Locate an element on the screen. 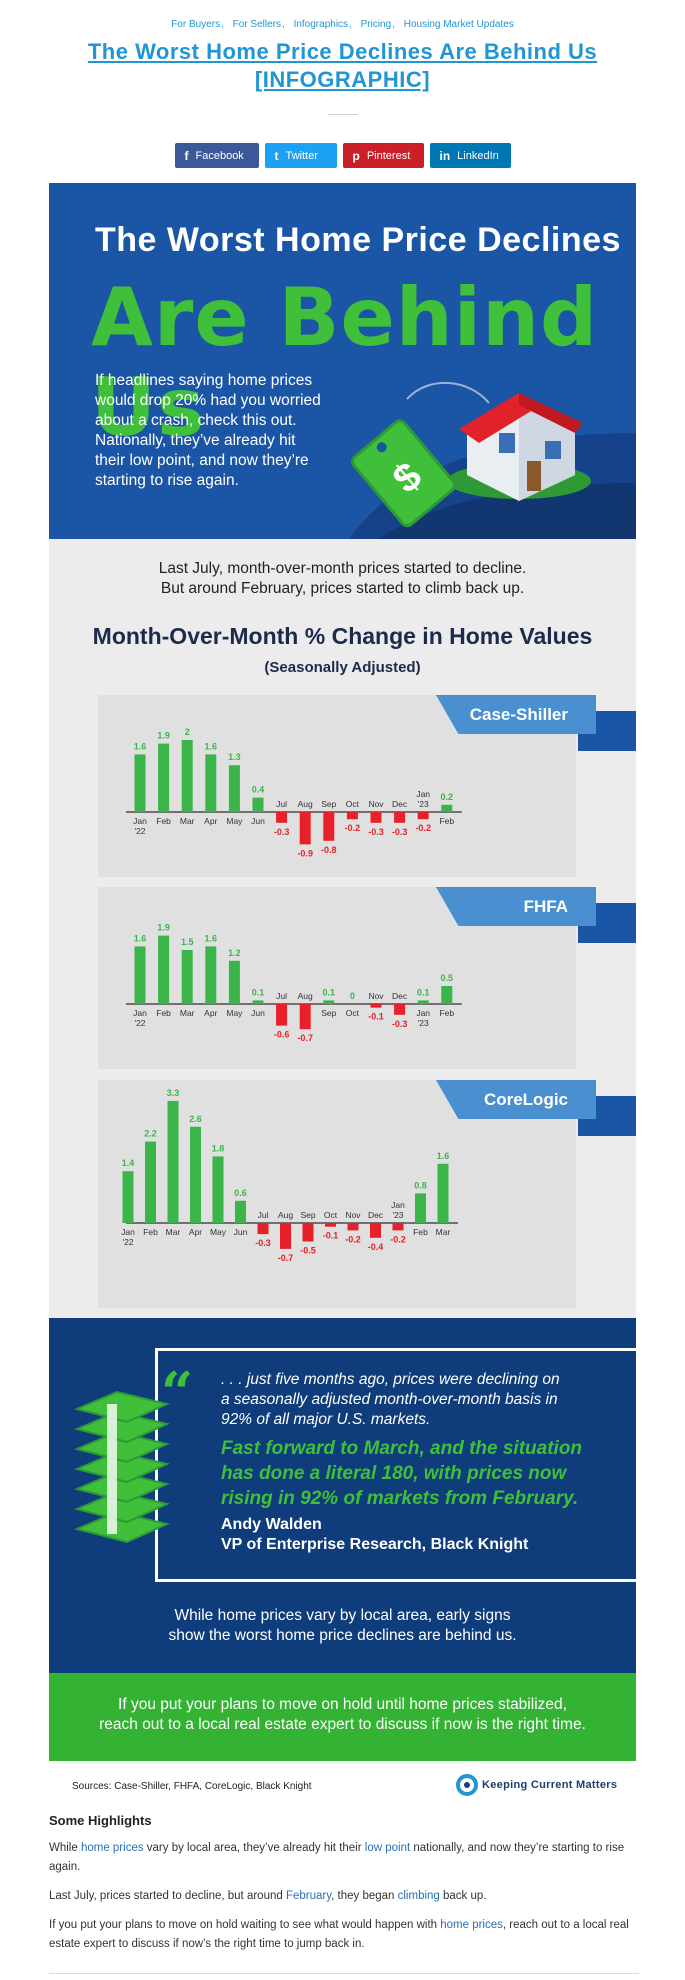 Image resolution: width=685 pixels, height=1980 pixels. twitter-share-button: t Twitter is located at coordinates (300, 155).